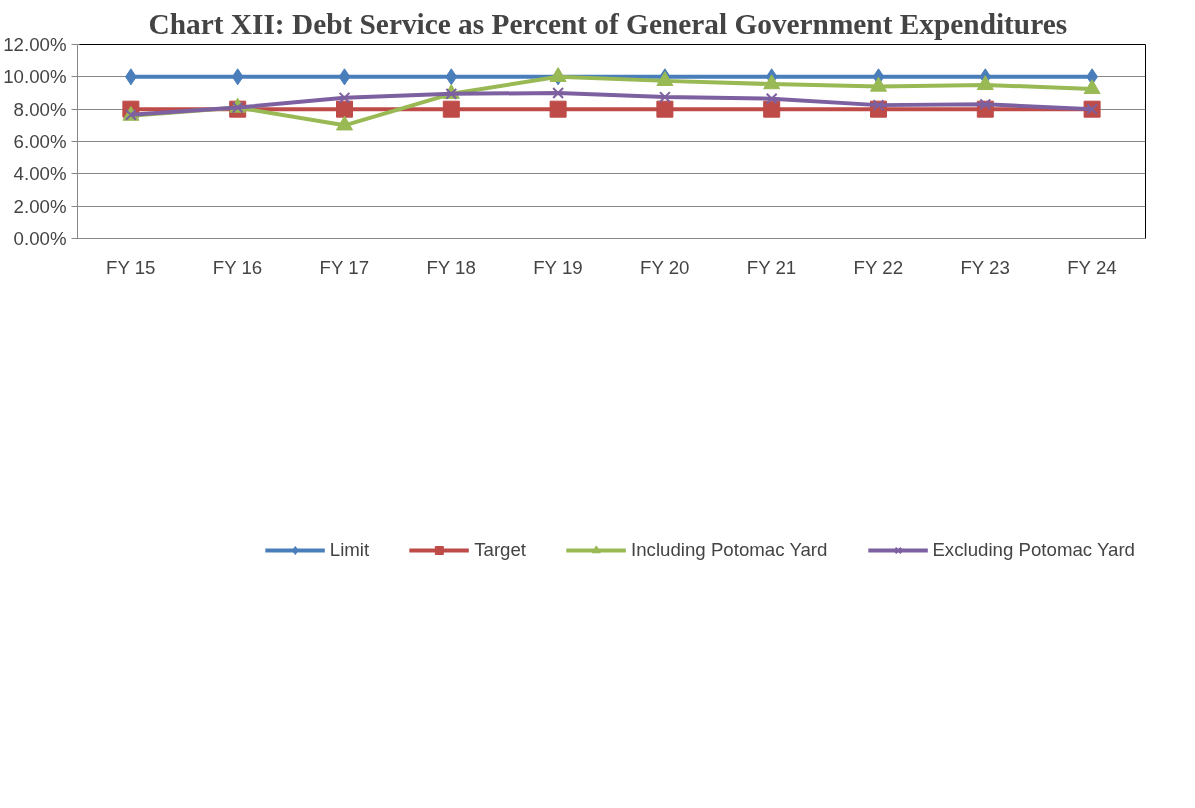 Image resolution: width=1195 pixels, height=808 pixels. I want to click on y-tick-label: 8.00%, so click(40, 109).